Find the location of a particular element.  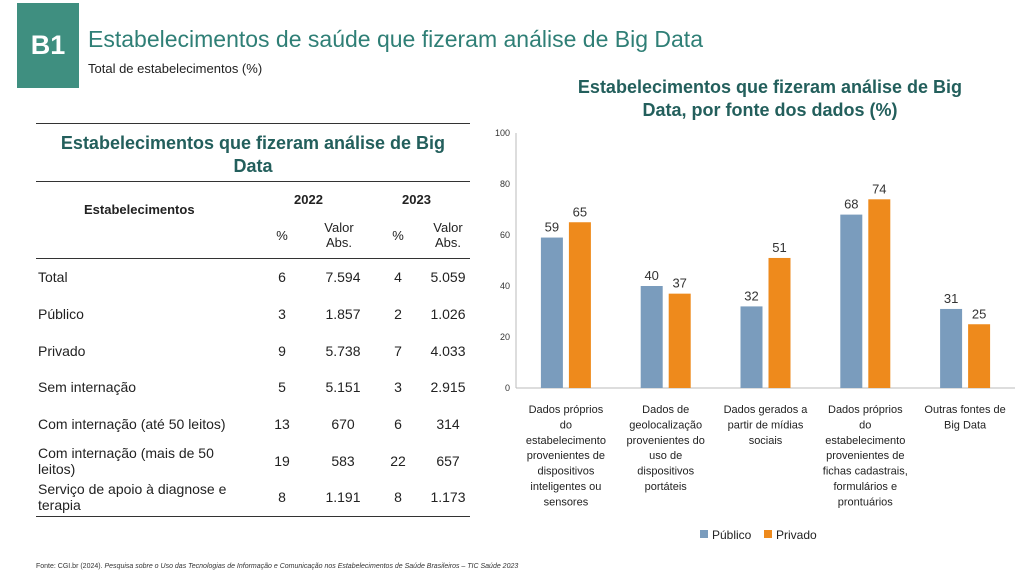

cell-pct-2022: 9 is located at coordinates (282, 350).